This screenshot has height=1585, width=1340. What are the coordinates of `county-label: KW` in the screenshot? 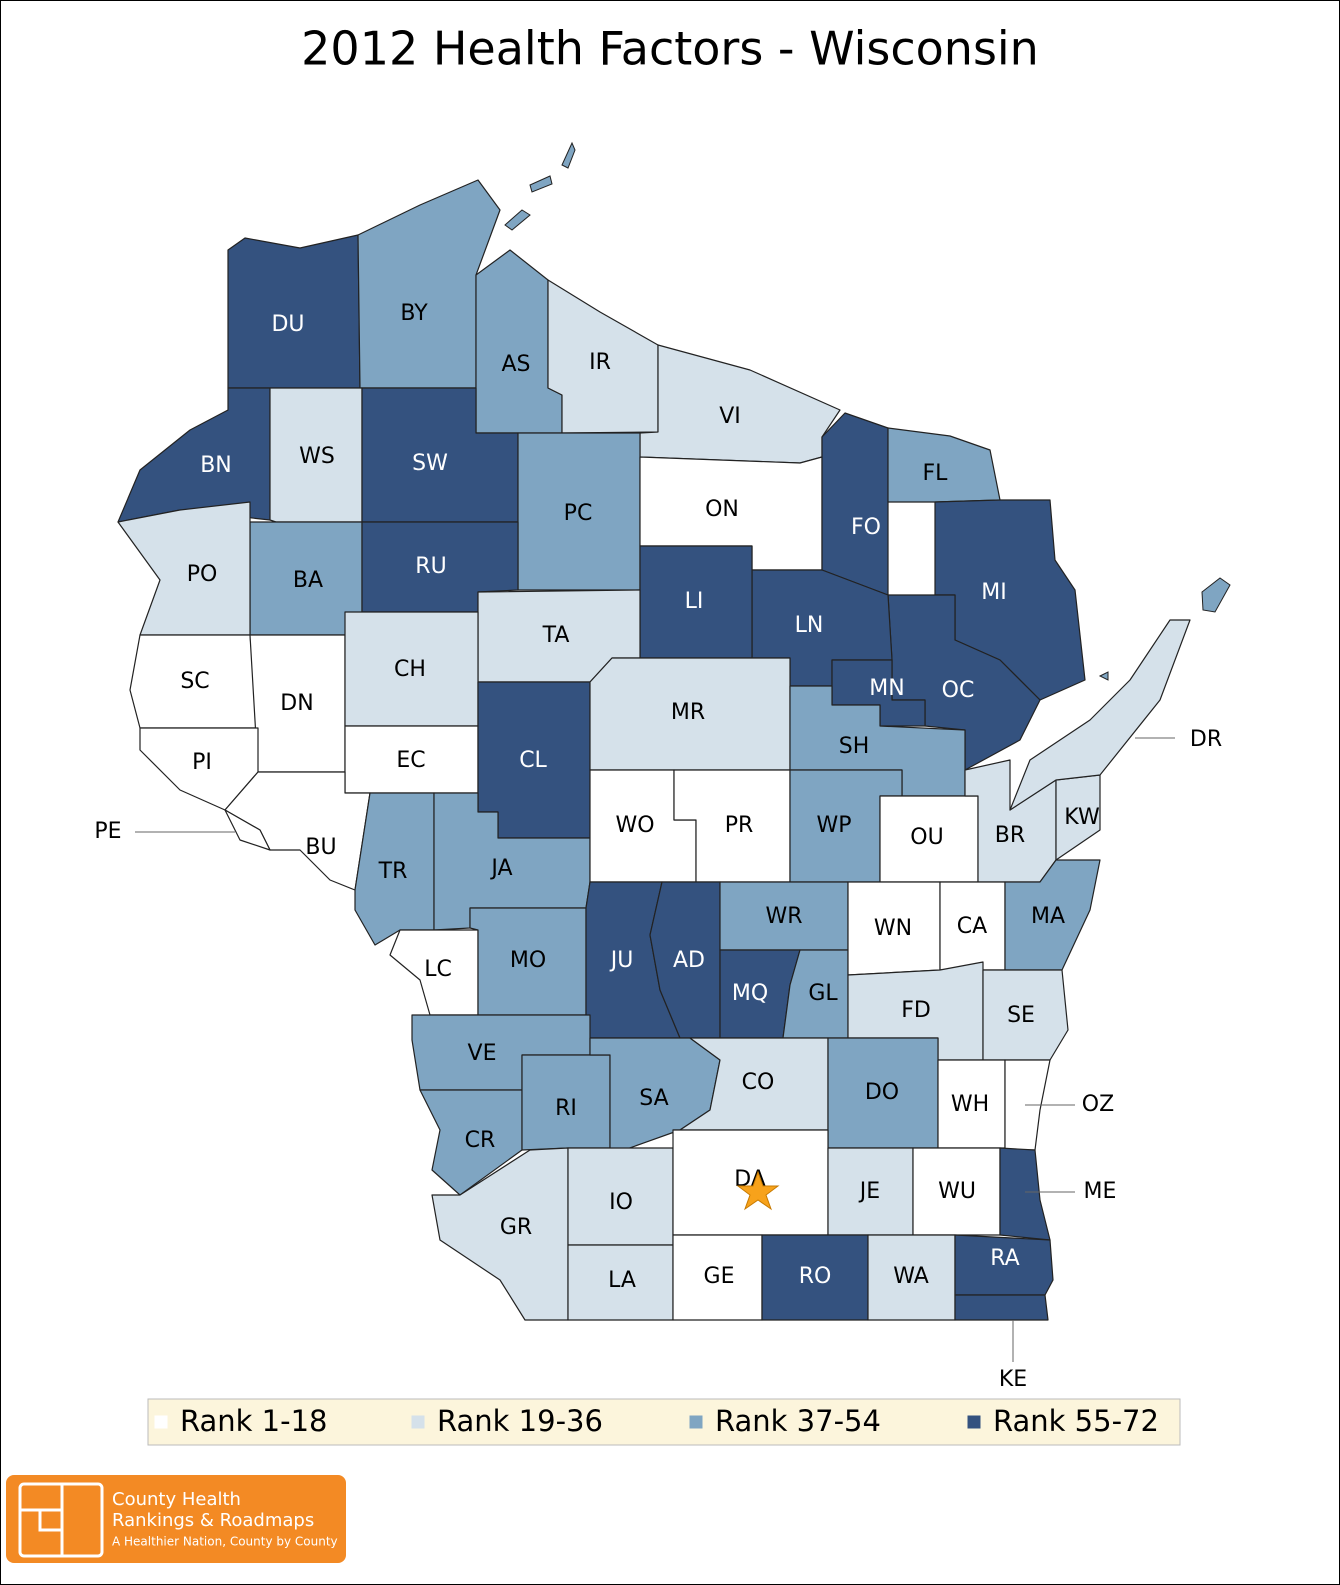 It's located at (1082, 817).